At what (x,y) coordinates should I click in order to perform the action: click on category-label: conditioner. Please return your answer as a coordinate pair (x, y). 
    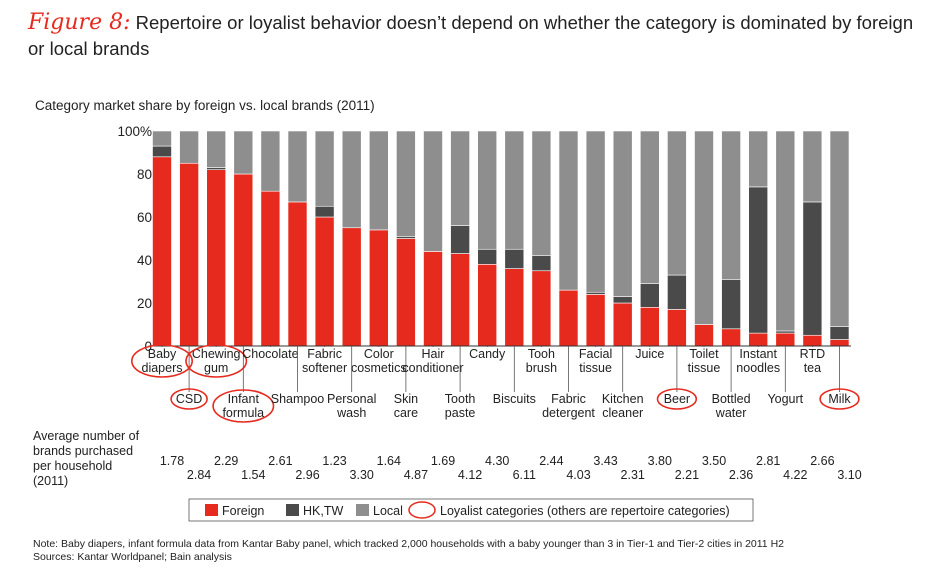
    Looking at the image, I should click on (432, 368).